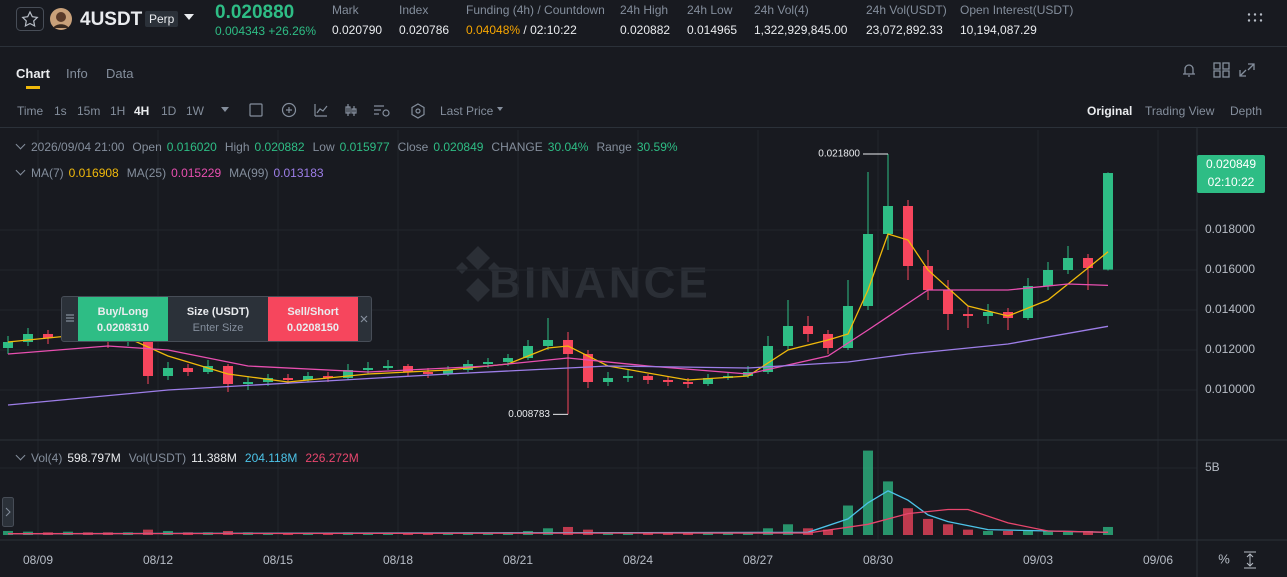 The width and height of the screenshot is (1287, 577). What do you see at coordinates (500, 109) in the screenshot?
I see `price-type-dropdown` at bounding box center [500, 109].